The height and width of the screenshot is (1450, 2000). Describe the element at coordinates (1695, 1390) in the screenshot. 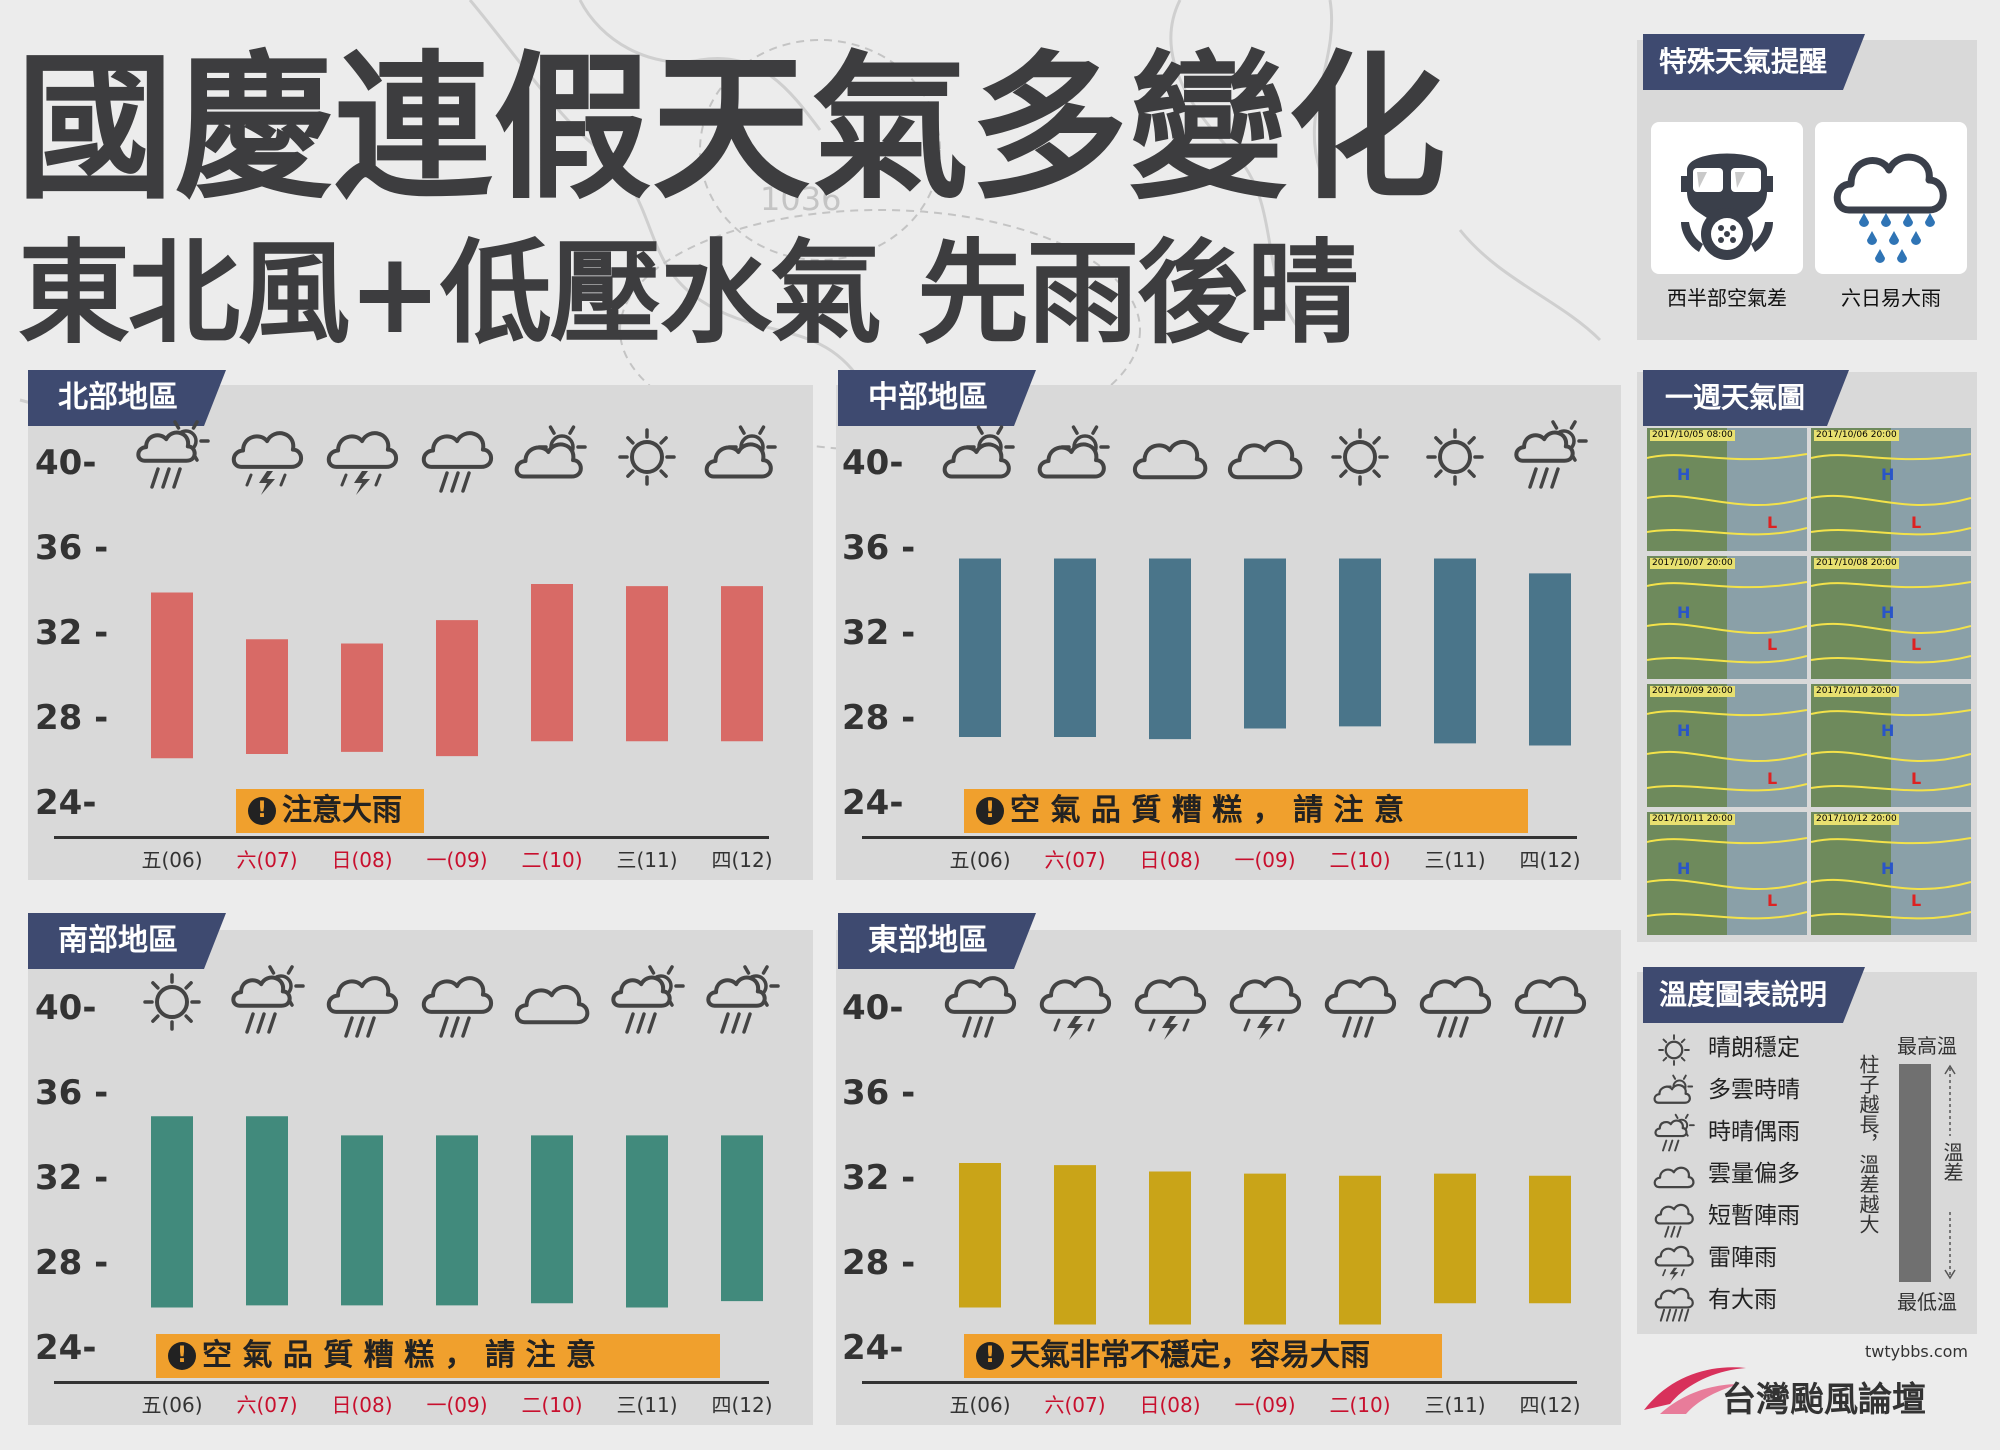

I see `brand-swoosh-logo` at that location.